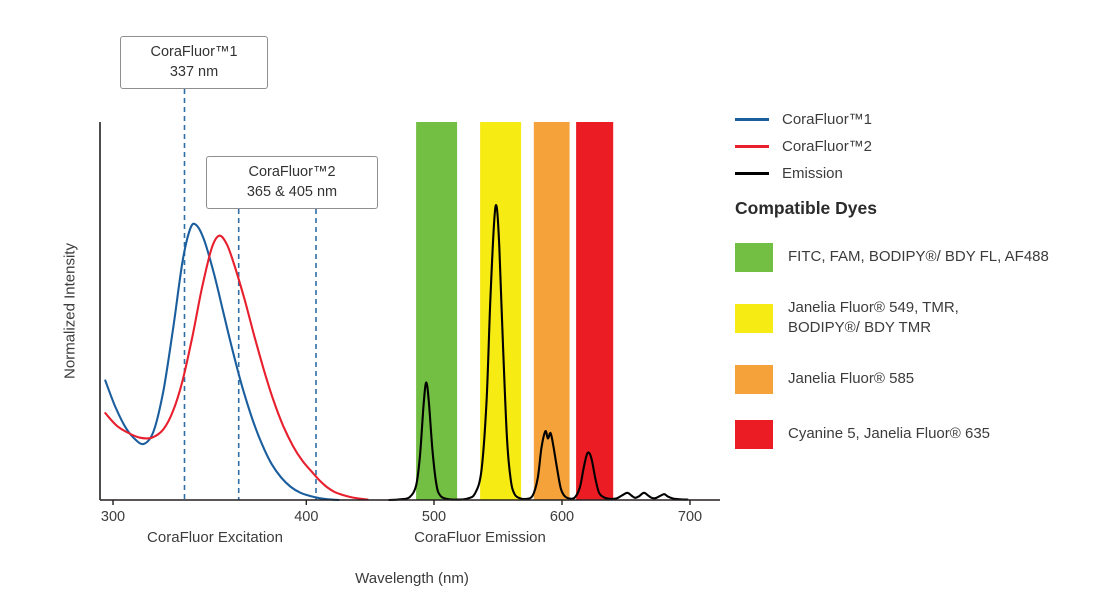 This screenshot has height=612, width=1110. Describe the element at coordinates (194, 52) in the screenshot. I see `annotation-title: CoraFluor™1` at that location.